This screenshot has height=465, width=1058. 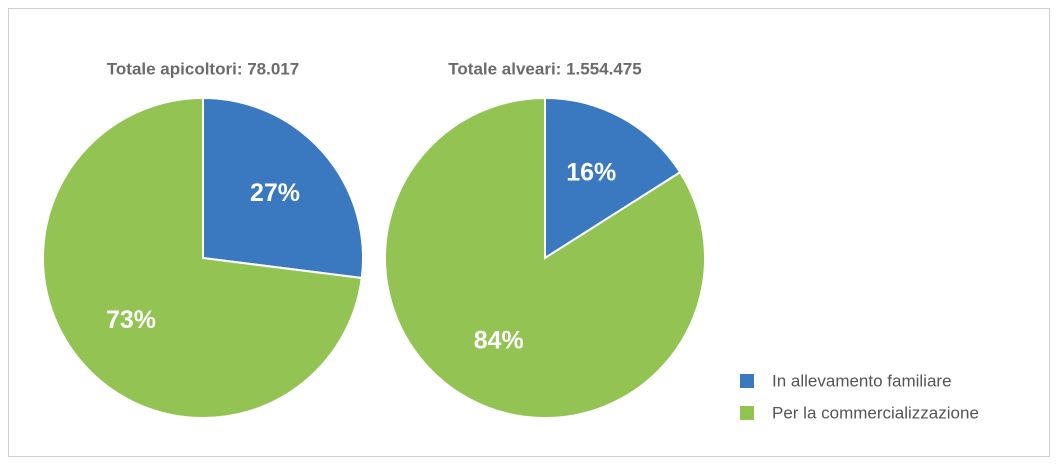 I want to click on data-label: 73%, so click(x=131, y=320).